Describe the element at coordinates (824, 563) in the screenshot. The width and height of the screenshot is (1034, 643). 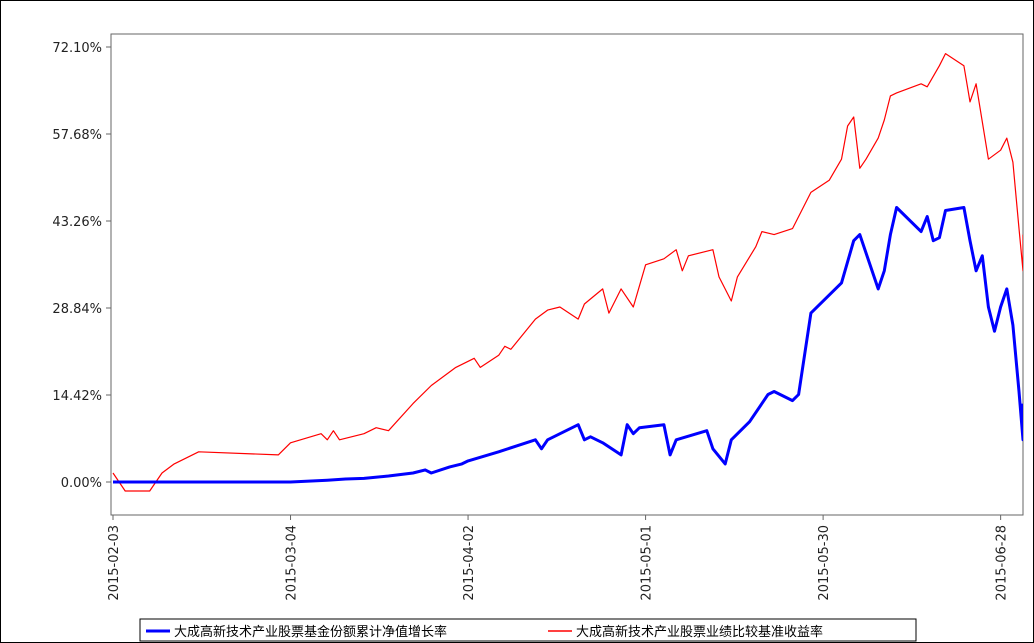
I see `x-tick-label: 2015-05-30` at that location.